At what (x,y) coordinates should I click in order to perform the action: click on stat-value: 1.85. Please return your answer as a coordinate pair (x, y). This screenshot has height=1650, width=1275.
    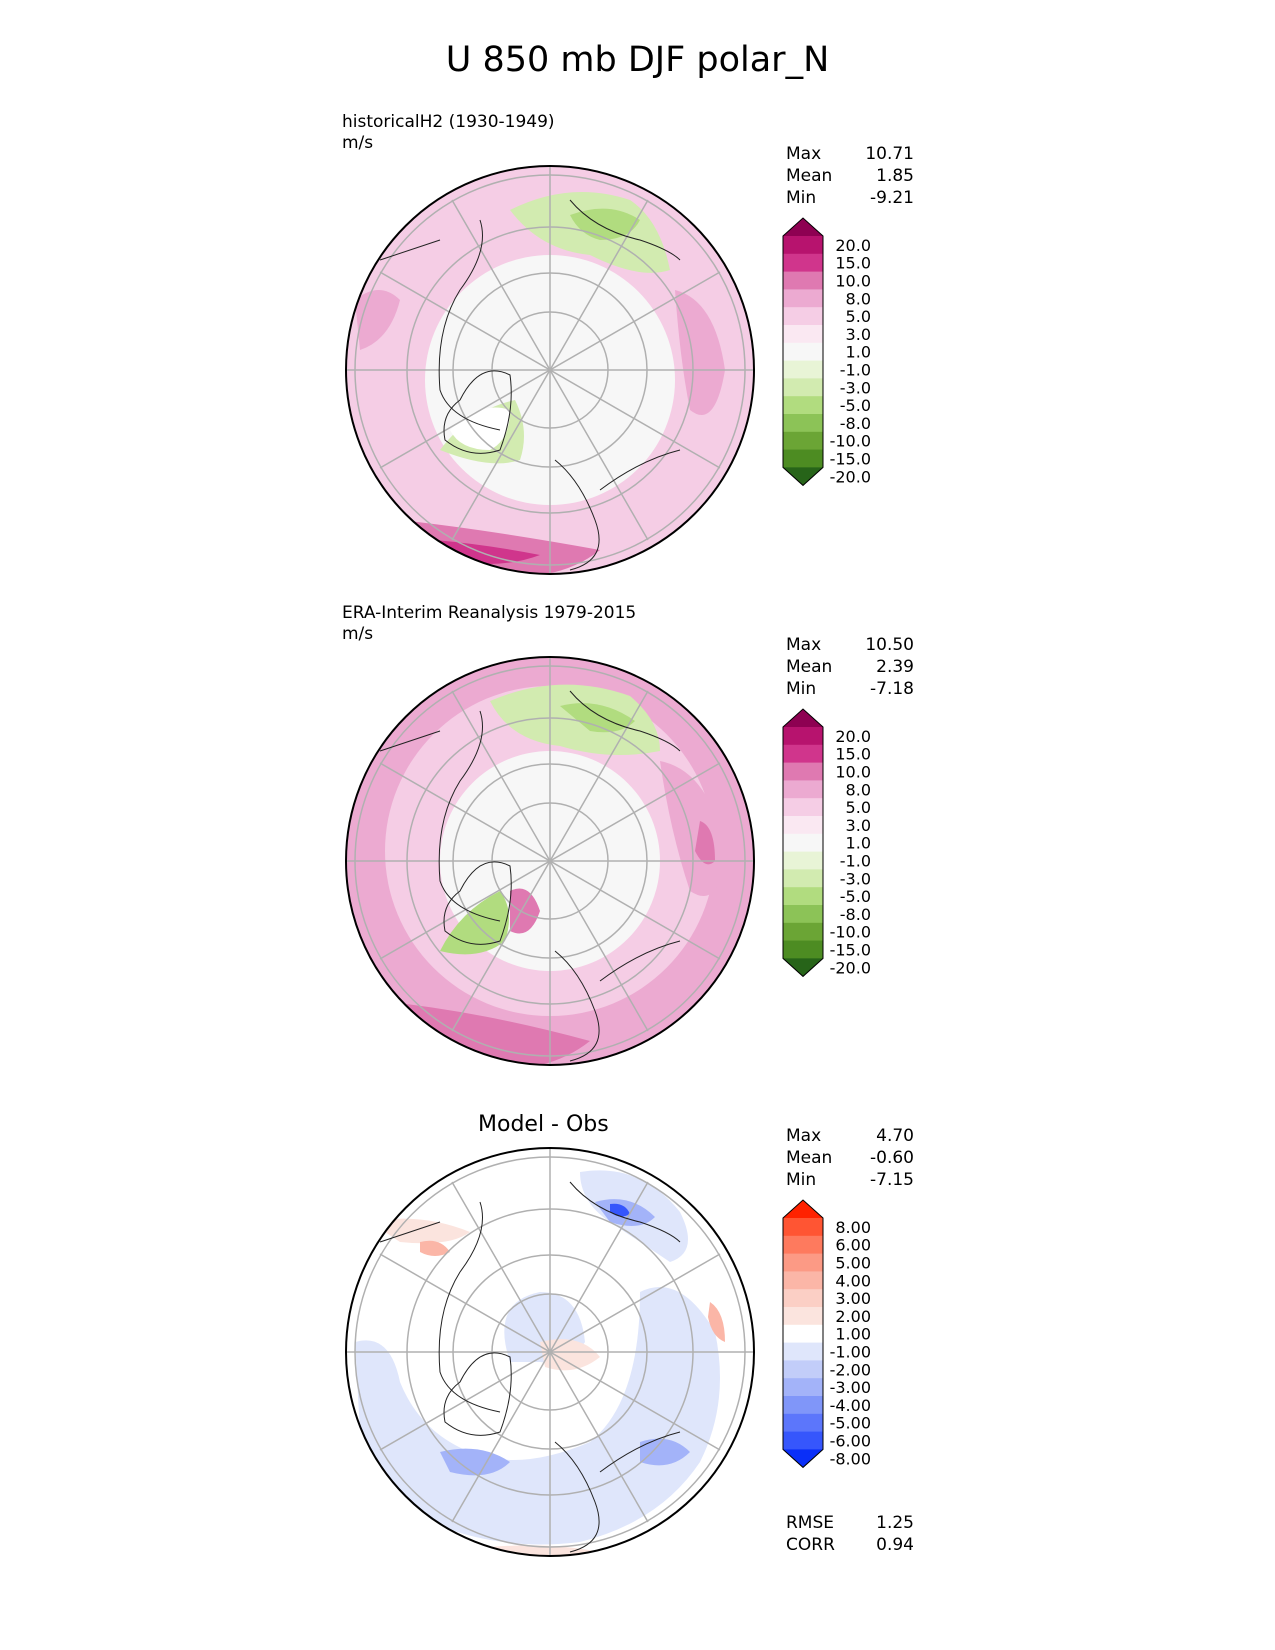
    Looking at the image, I should click on (895, 176).